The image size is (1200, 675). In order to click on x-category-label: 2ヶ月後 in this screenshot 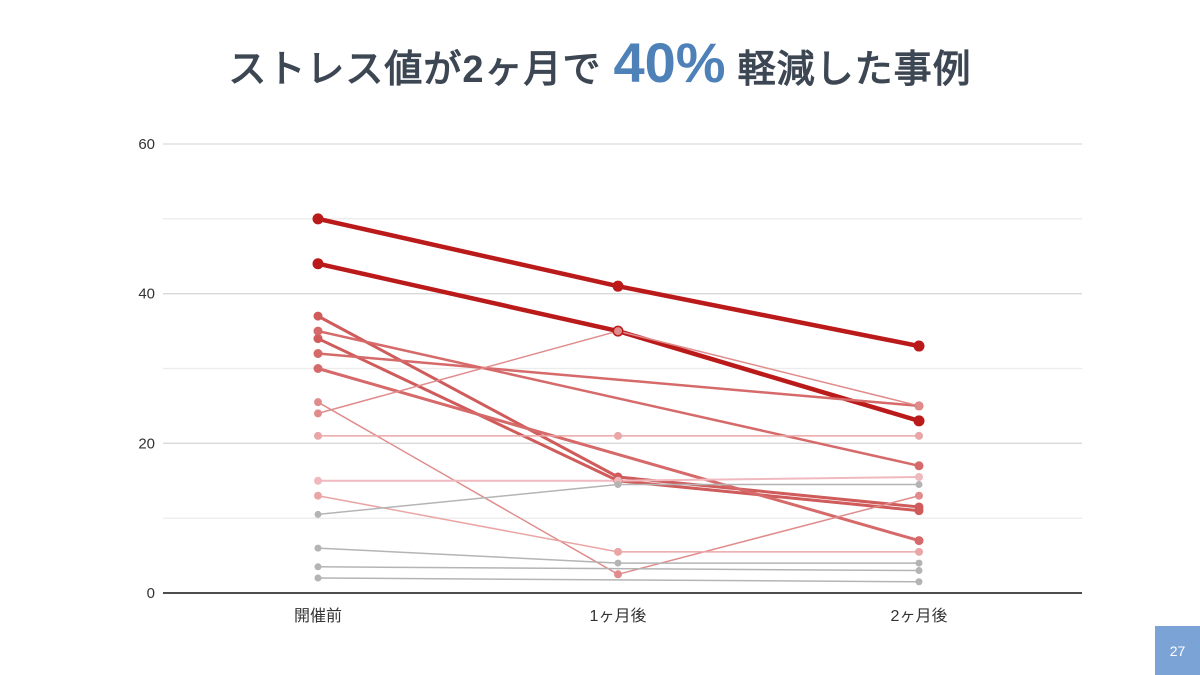, I will do `click(919, 616)`.